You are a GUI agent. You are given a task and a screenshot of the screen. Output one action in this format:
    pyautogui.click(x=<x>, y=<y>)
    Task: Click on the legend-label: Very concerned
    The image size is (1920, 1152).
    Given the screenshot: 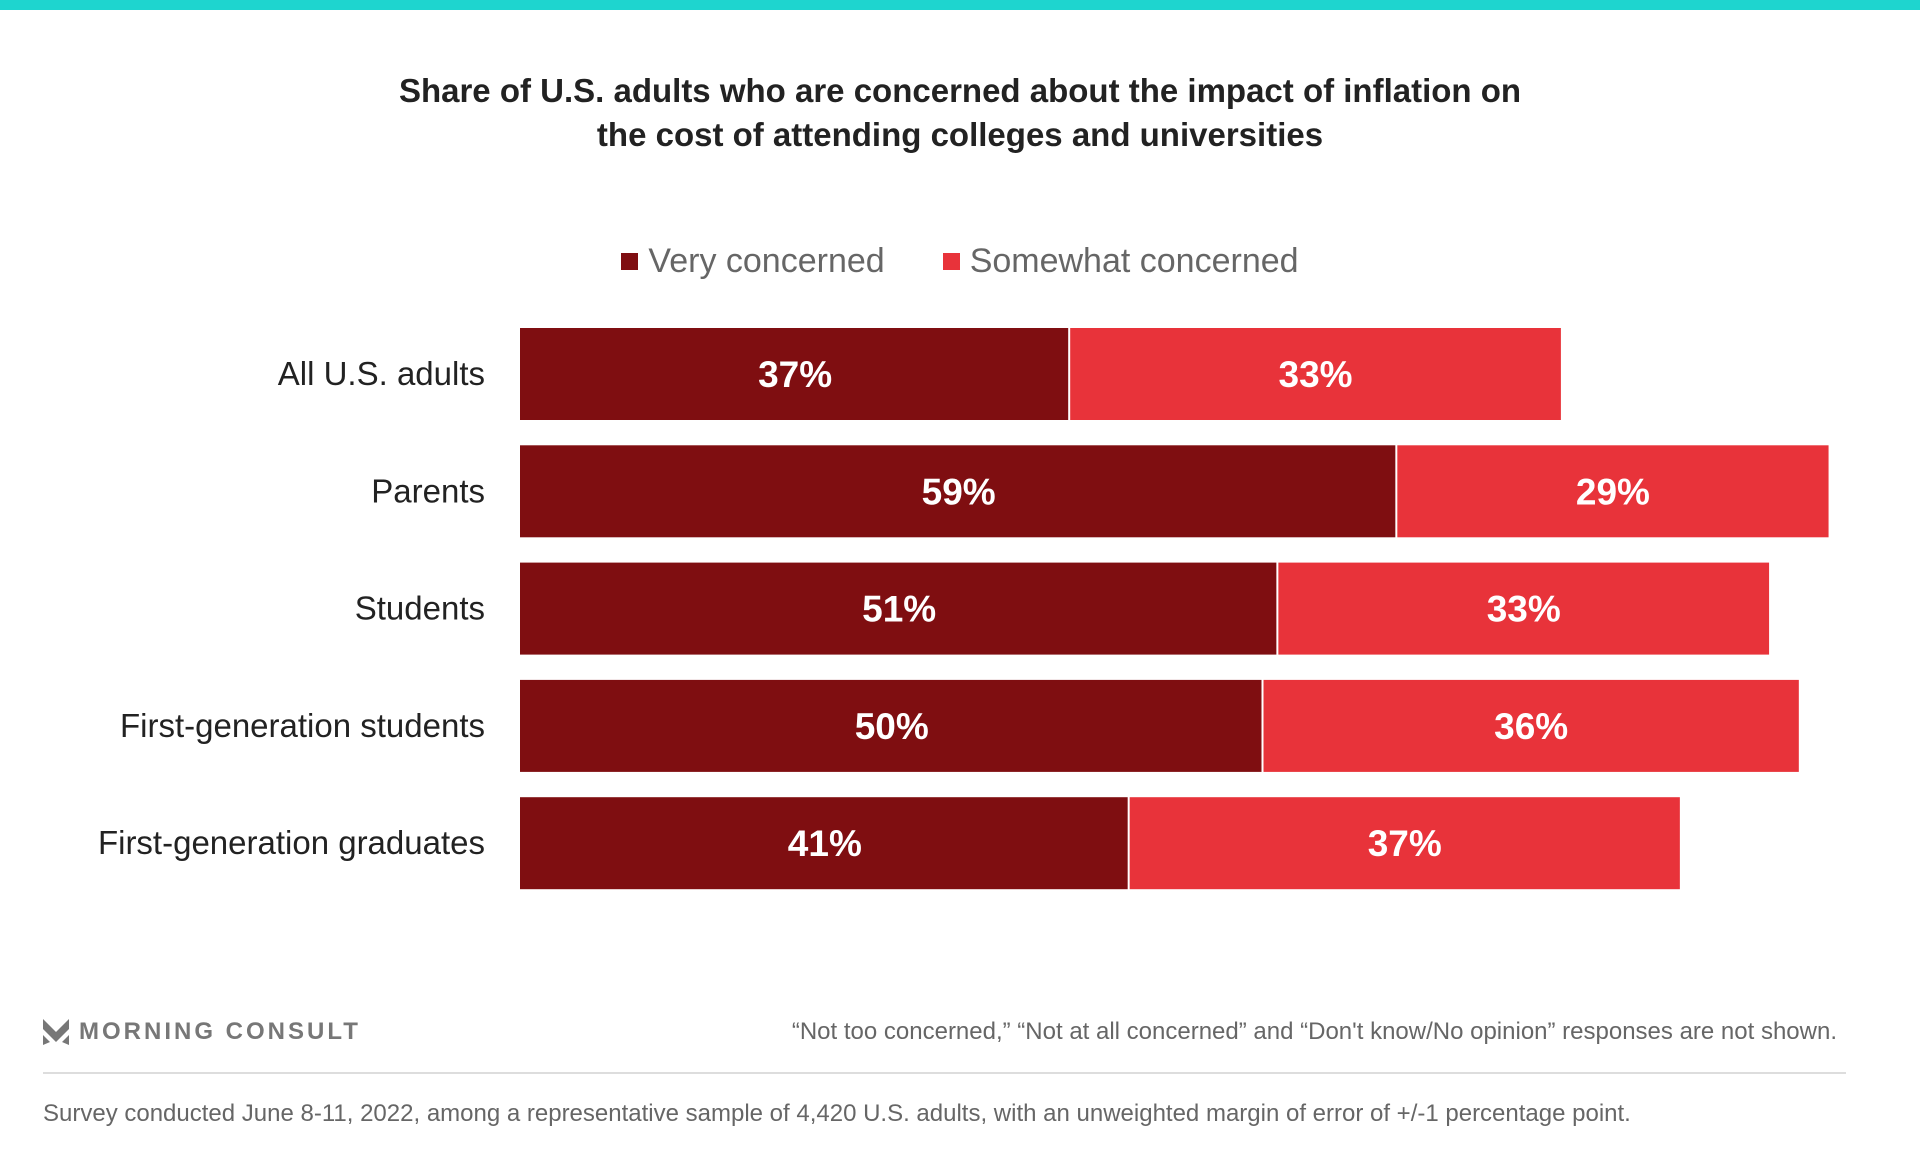 What is the action you would take?
    pyautogui.click(x=766, y=261)
    